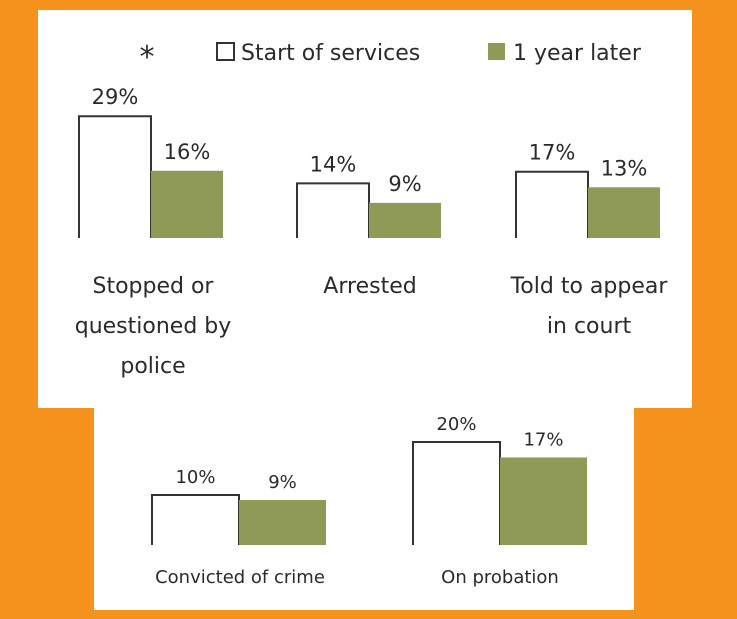 This screenshot has height=619, width=737. Describe the element at coordinates (240, 577) in the screenshot. I see `category-label: Convicted of crime` at that location.